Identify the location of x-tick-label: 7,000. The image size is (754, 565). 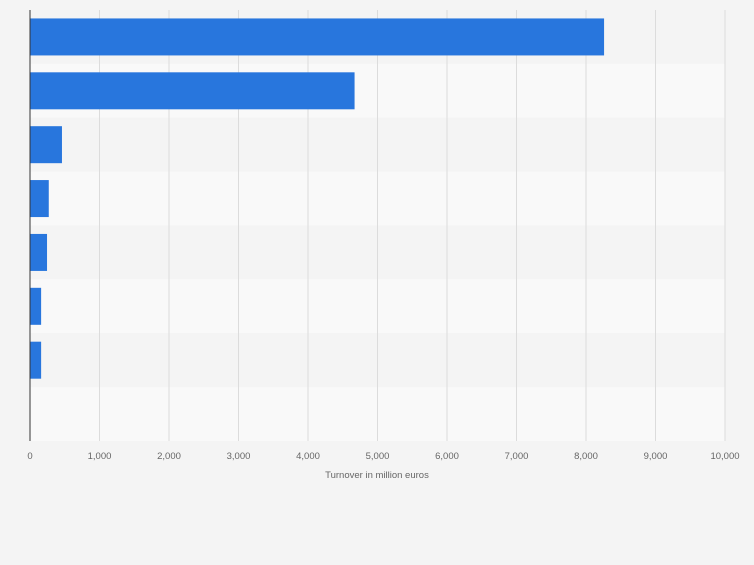
(517, 456).